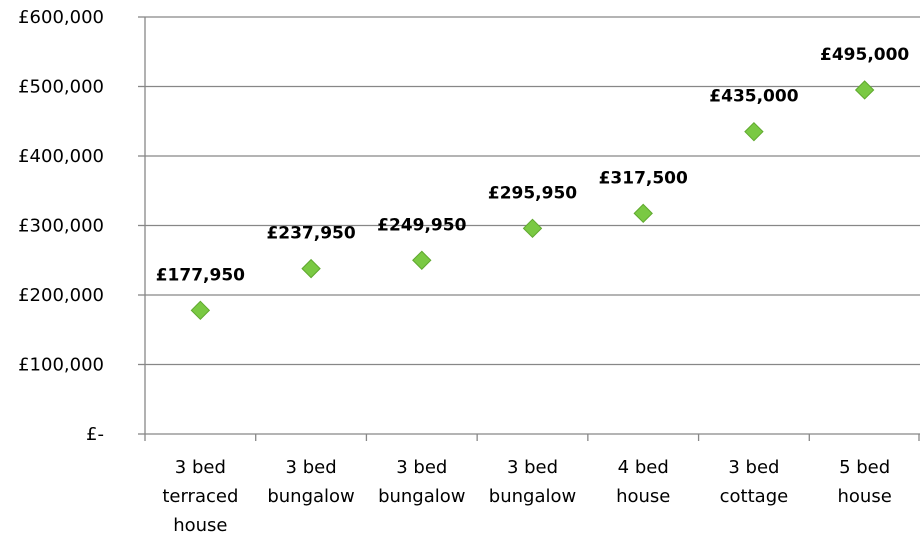 The image size is (920, 542). What do you see at coordinates (643, 482) in the screenshot?
I see `x-tick-label: 4 bed house` at bounding box center [643, 482].